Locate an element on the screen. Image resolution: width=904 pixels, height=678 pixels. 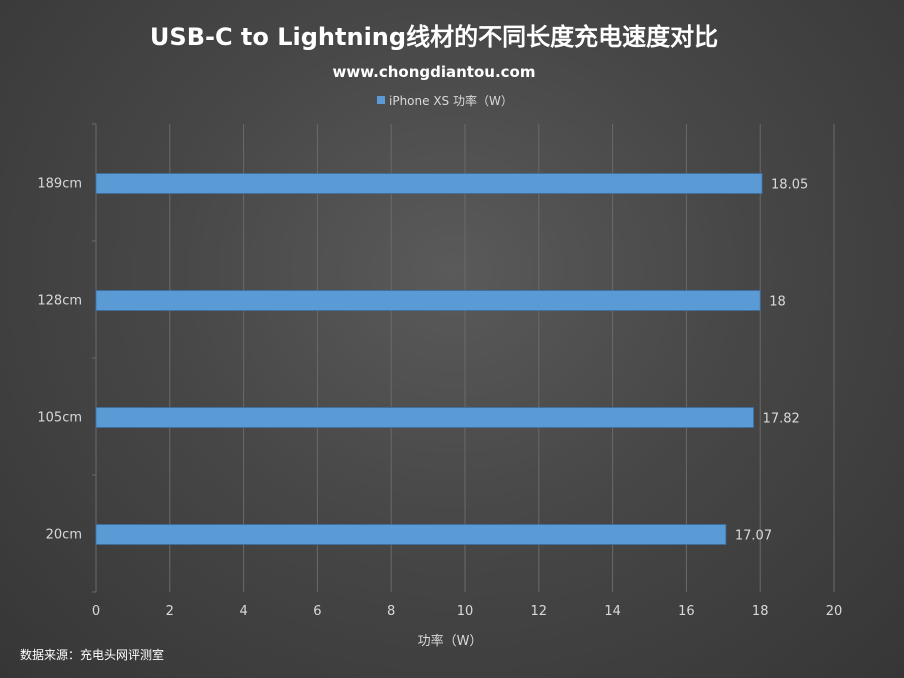
y-category-label: 20cm is located at coordinates (64, 535).